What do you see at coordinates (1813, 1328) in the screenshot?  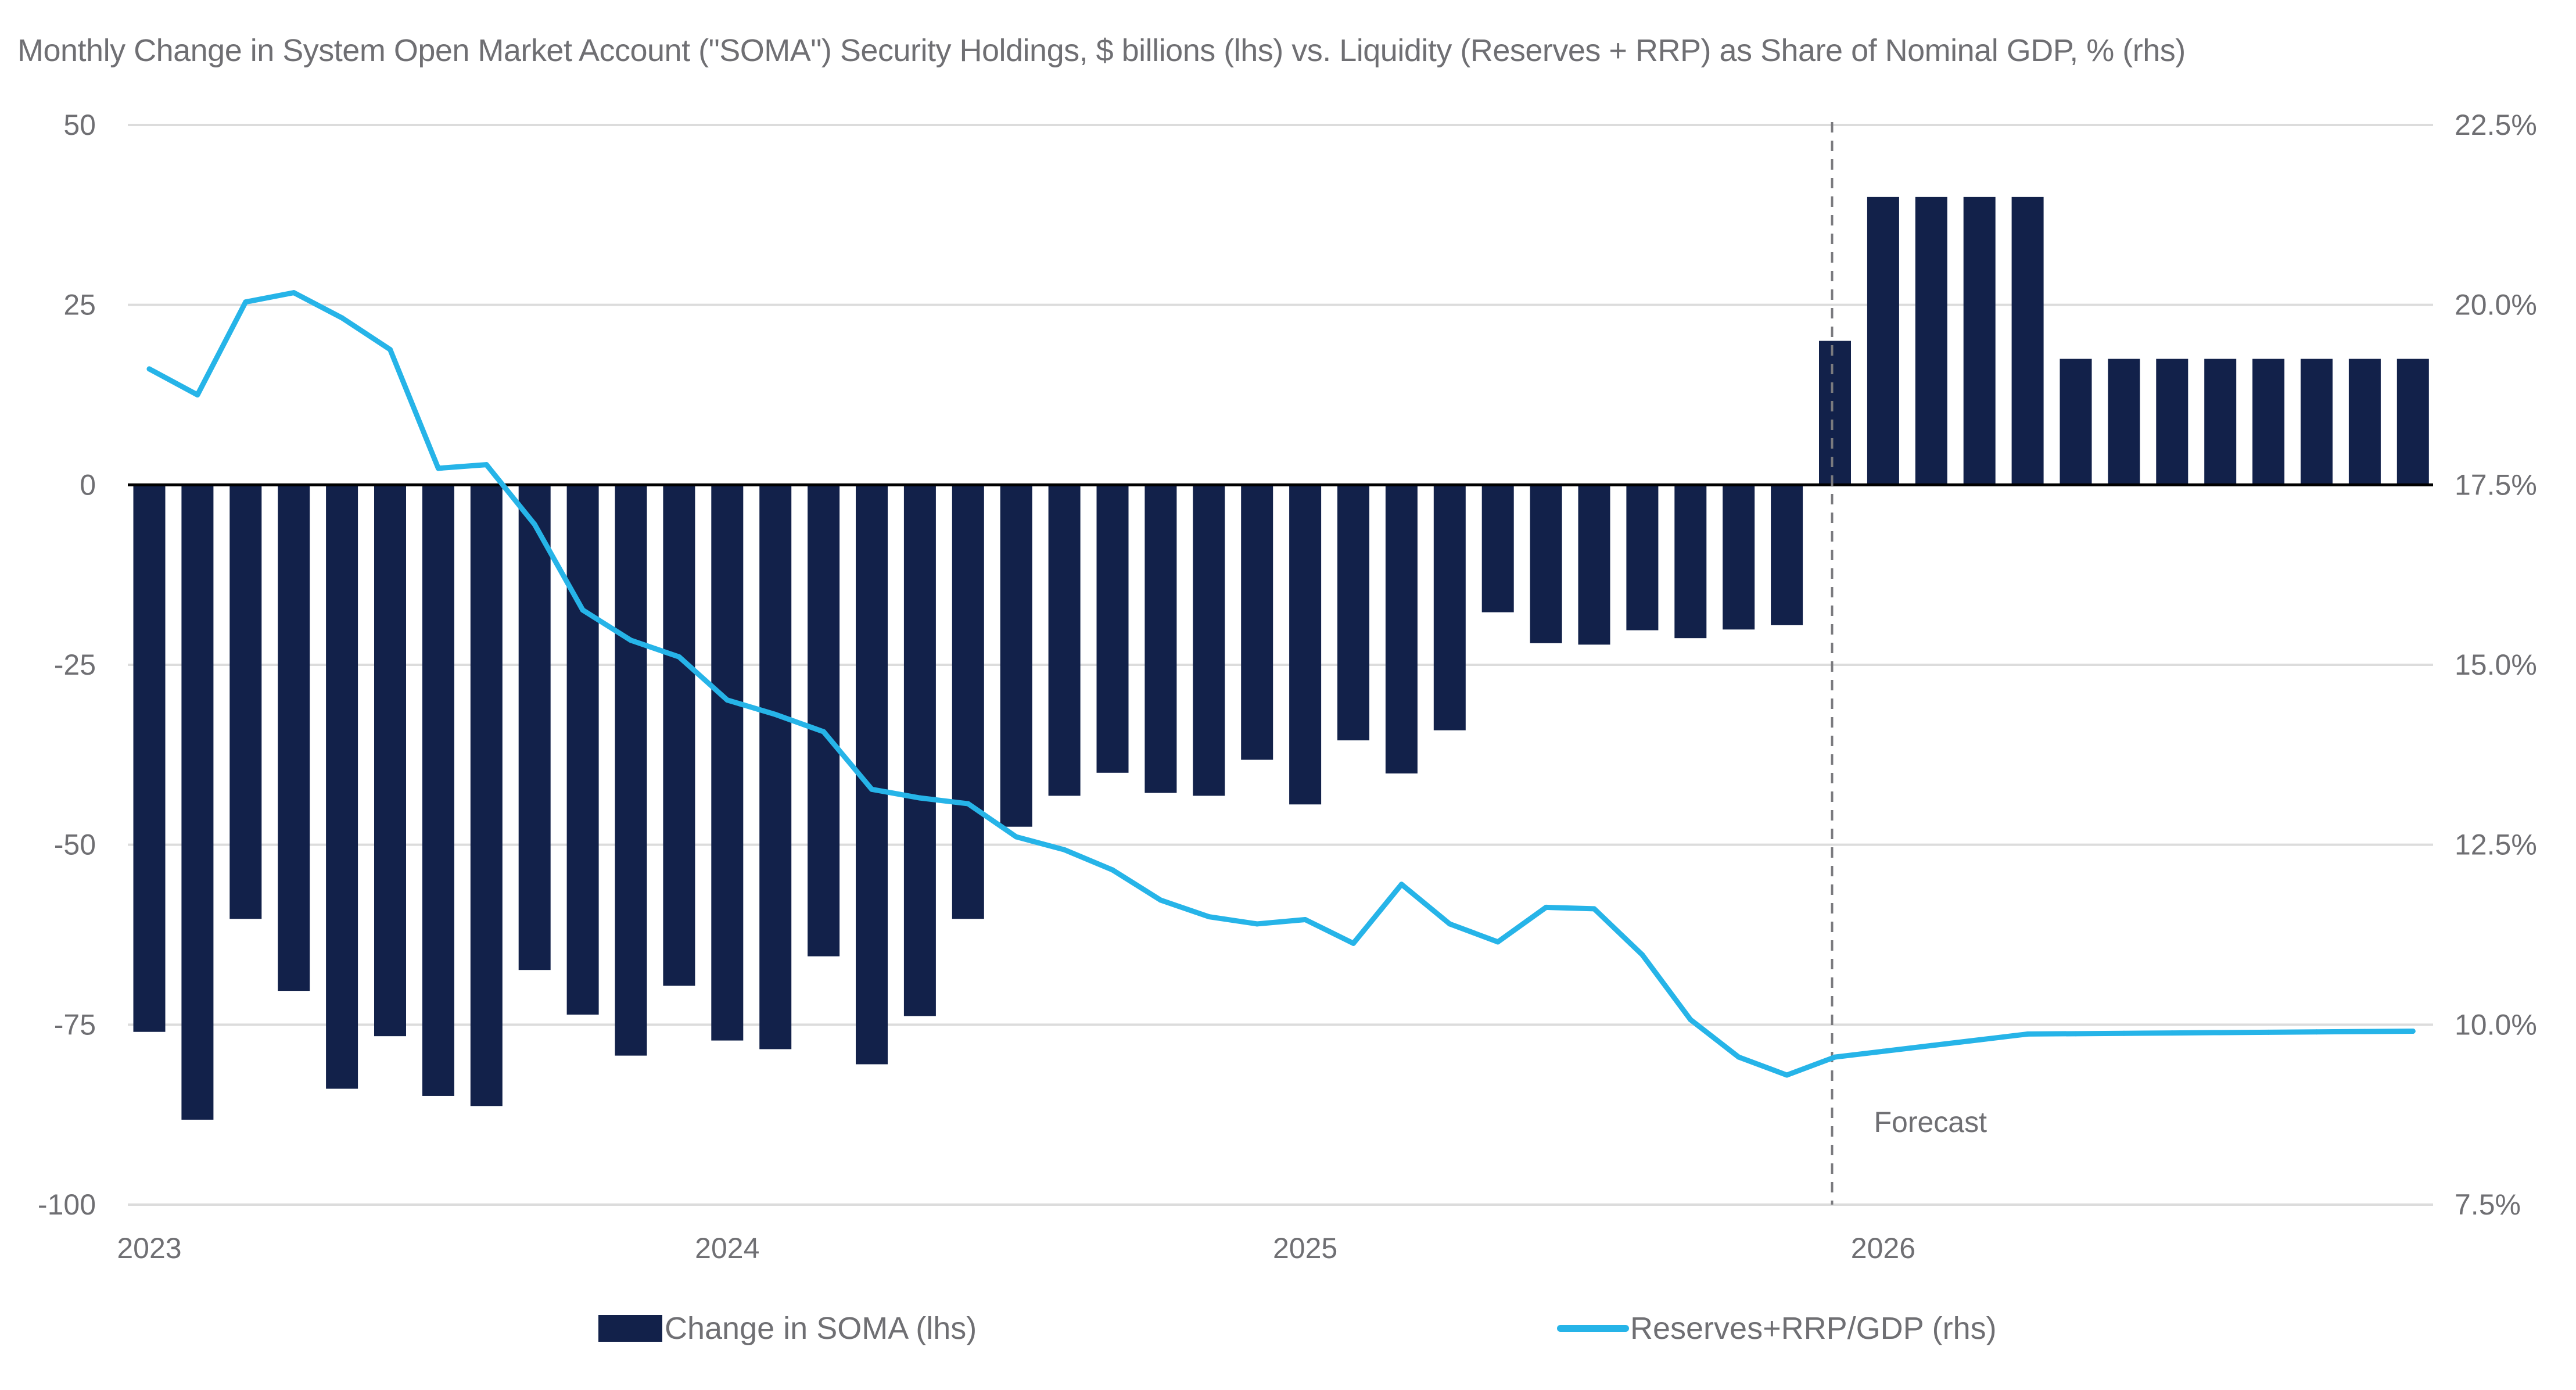 I see `legend-label-liquidity: Reserves+RRP/GDP (rhs)` at bounding box center [1813, 1328].